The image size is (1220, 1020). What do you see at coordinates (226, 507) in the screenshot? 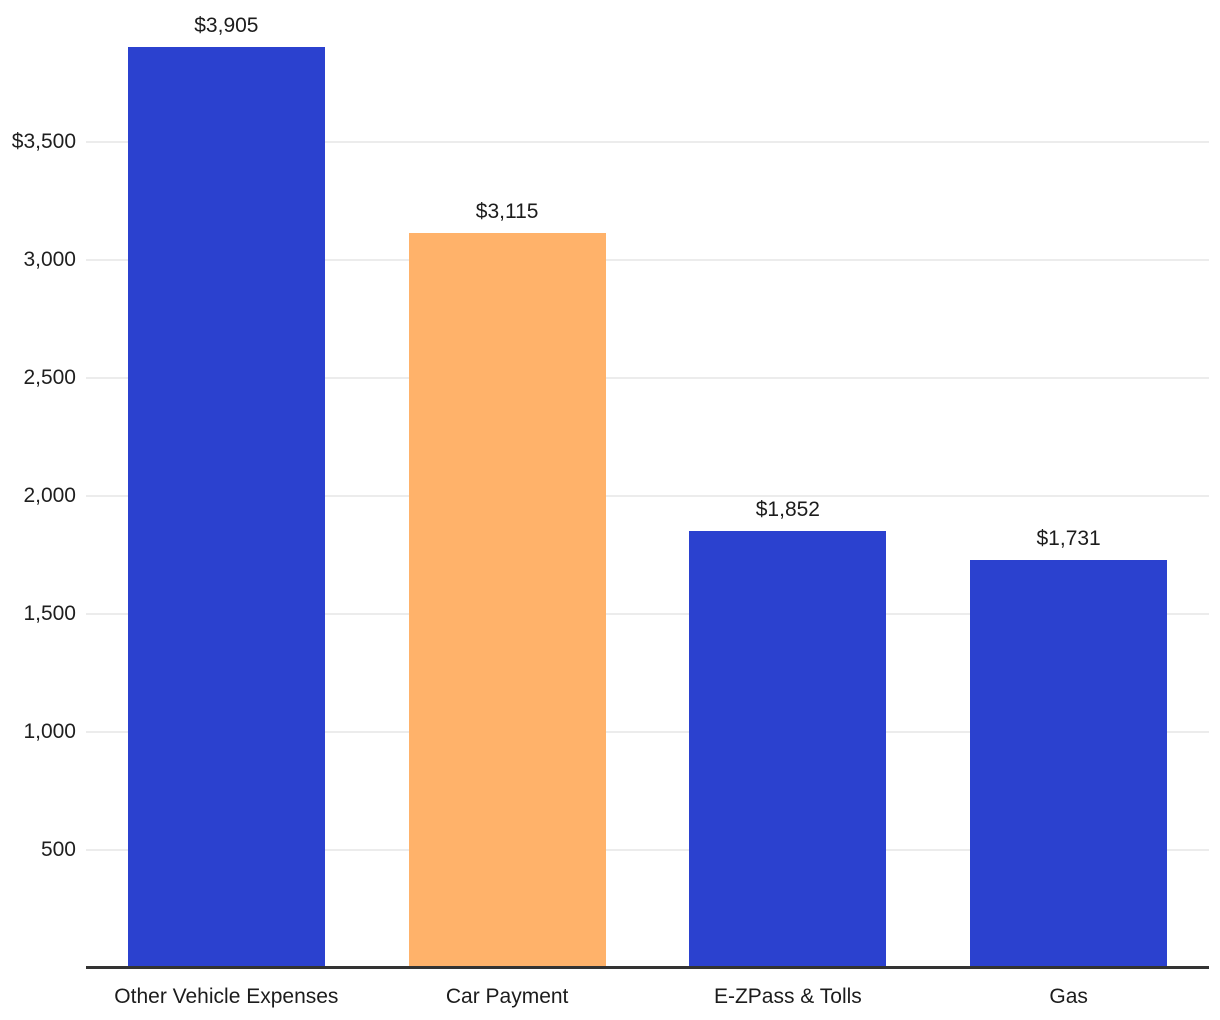
I see `bar-other-vehicle-expenses` at bounding box center [226, 507].